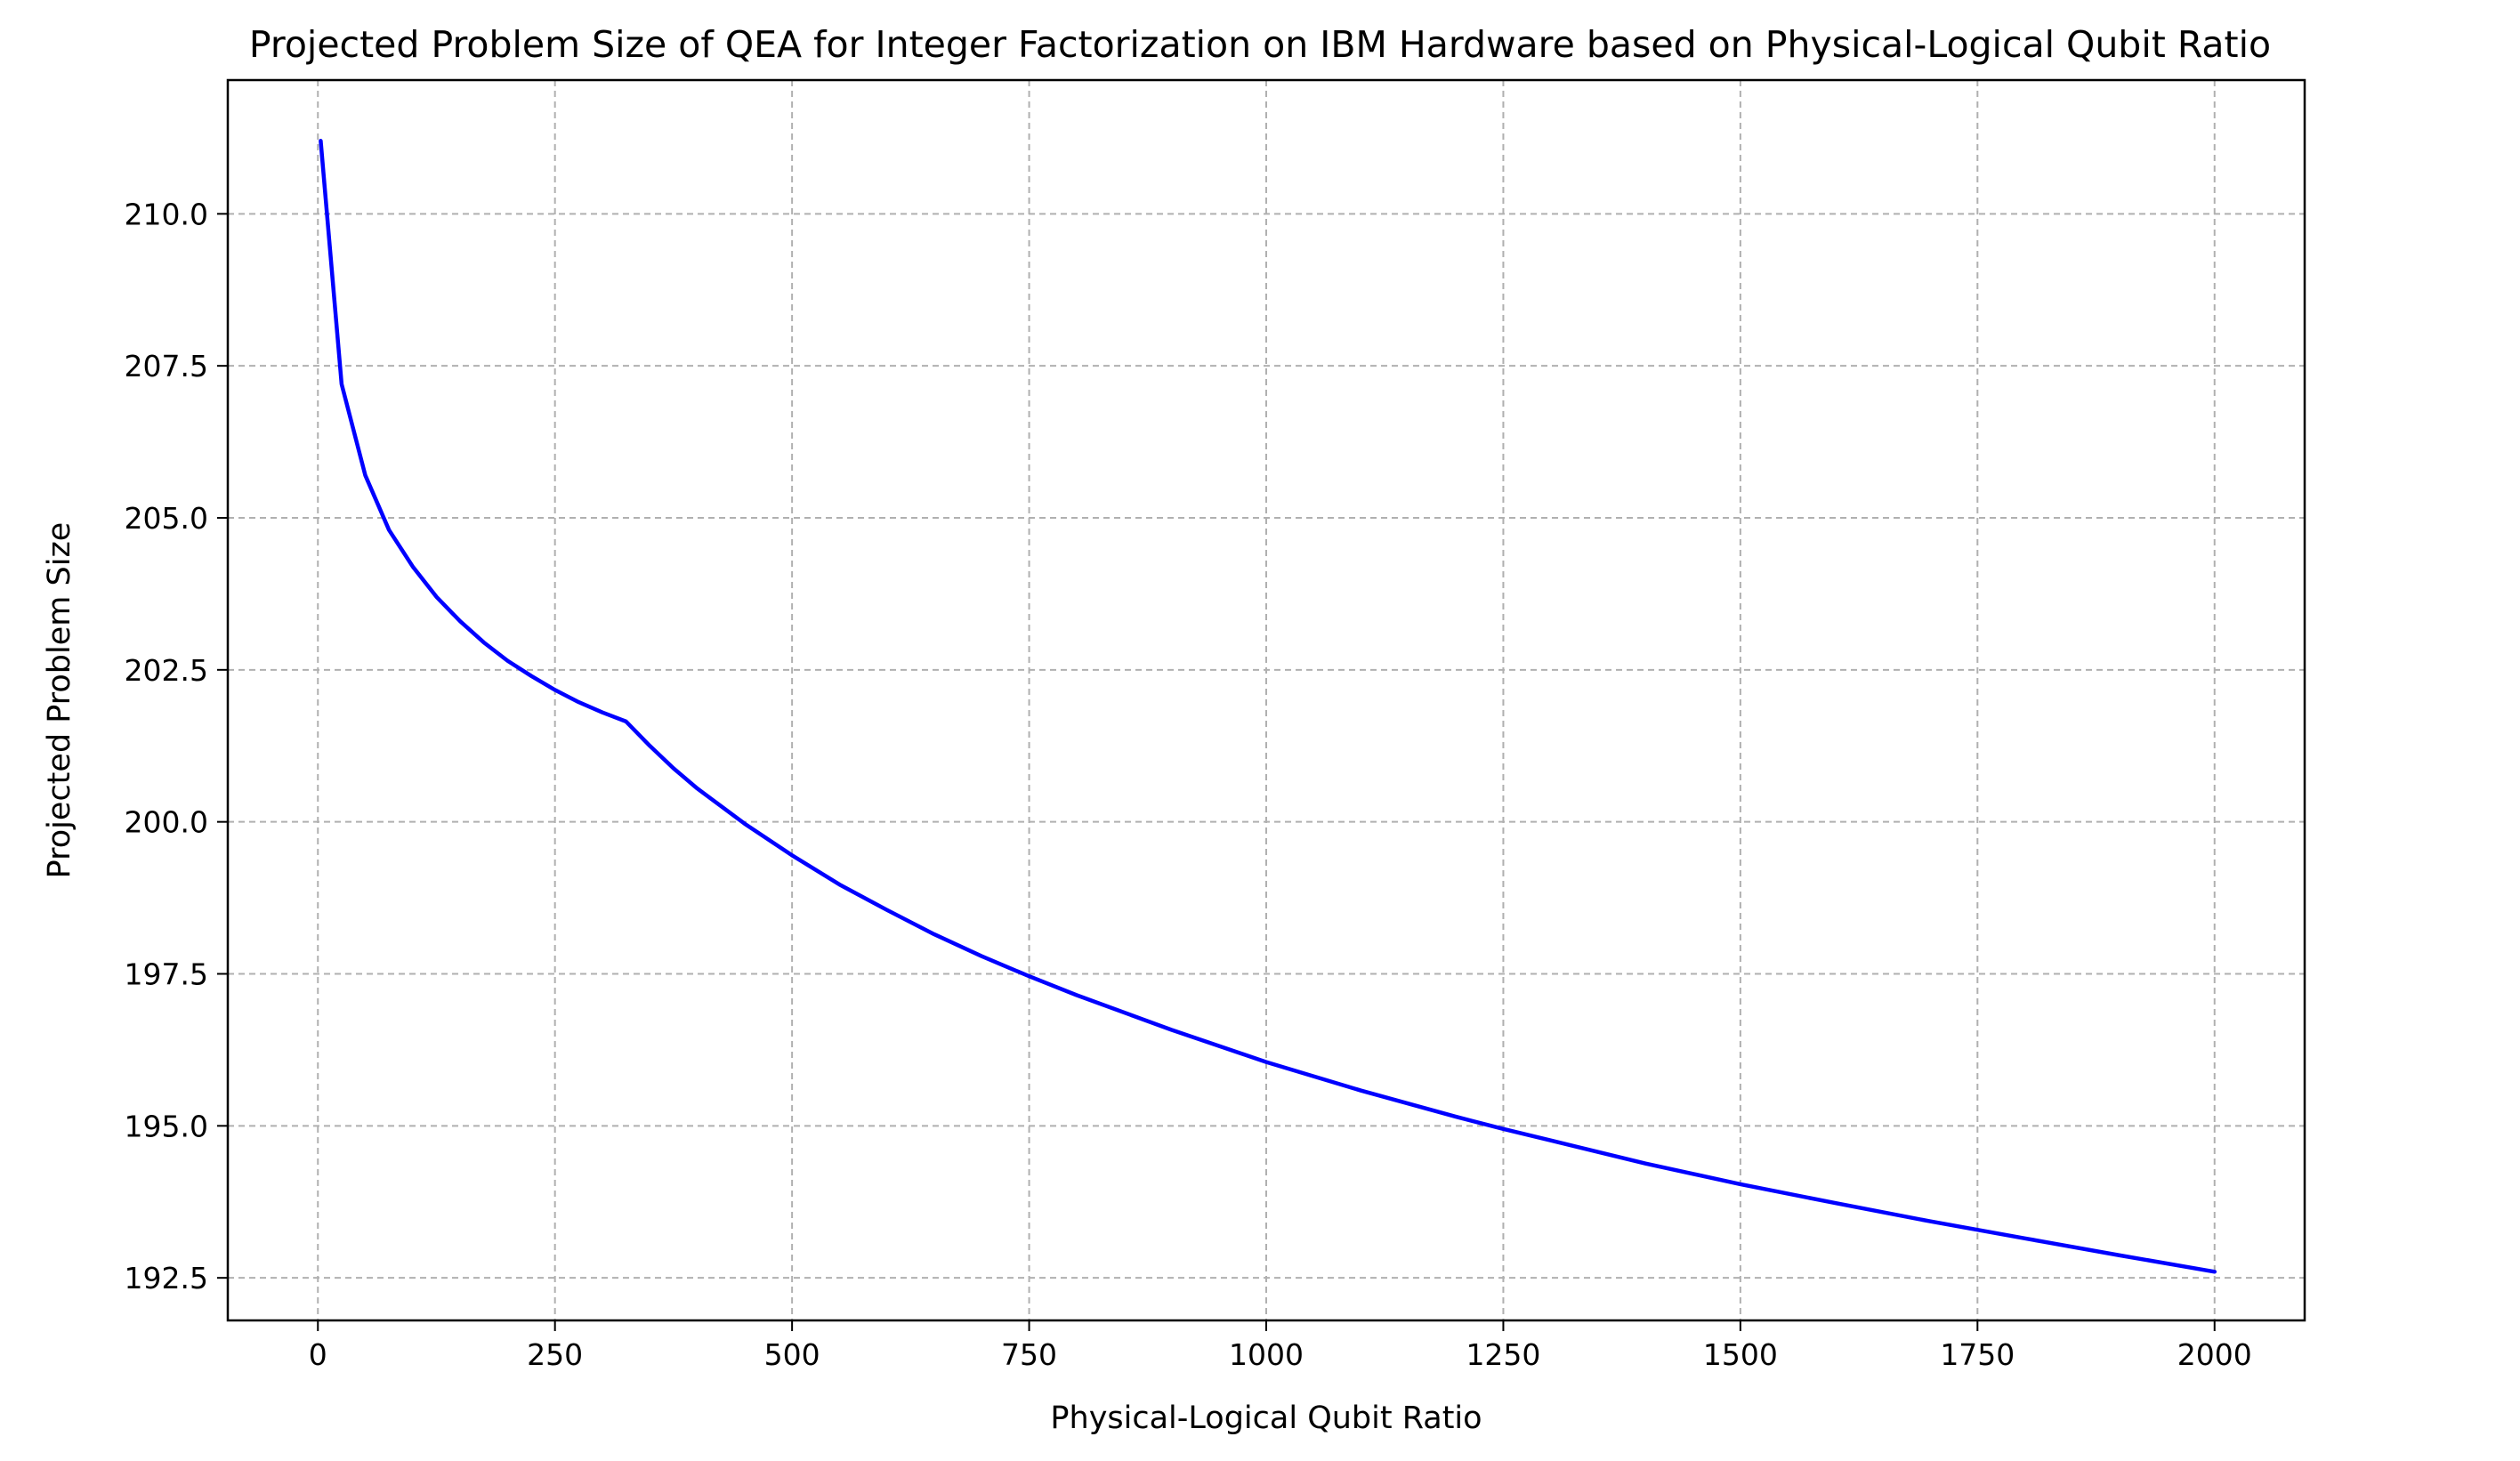  I want to click on y-tick-label: 197.5, so click(166, 975).